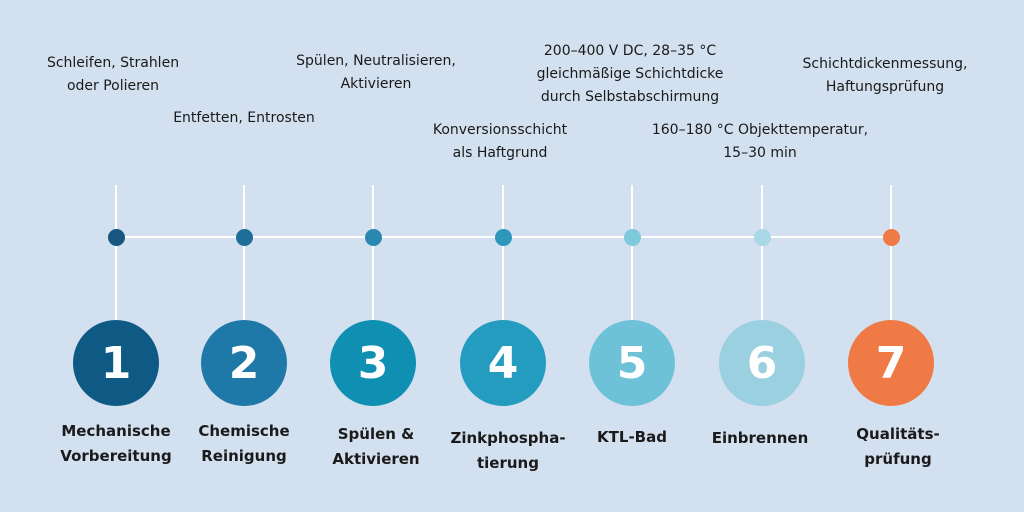  What do you see at coordinates (760, 141) in the screenshot?
I see `step-description-6: 160–180 °C Objekttemperatur, 15–30 min` at bounding box center [760, 141].